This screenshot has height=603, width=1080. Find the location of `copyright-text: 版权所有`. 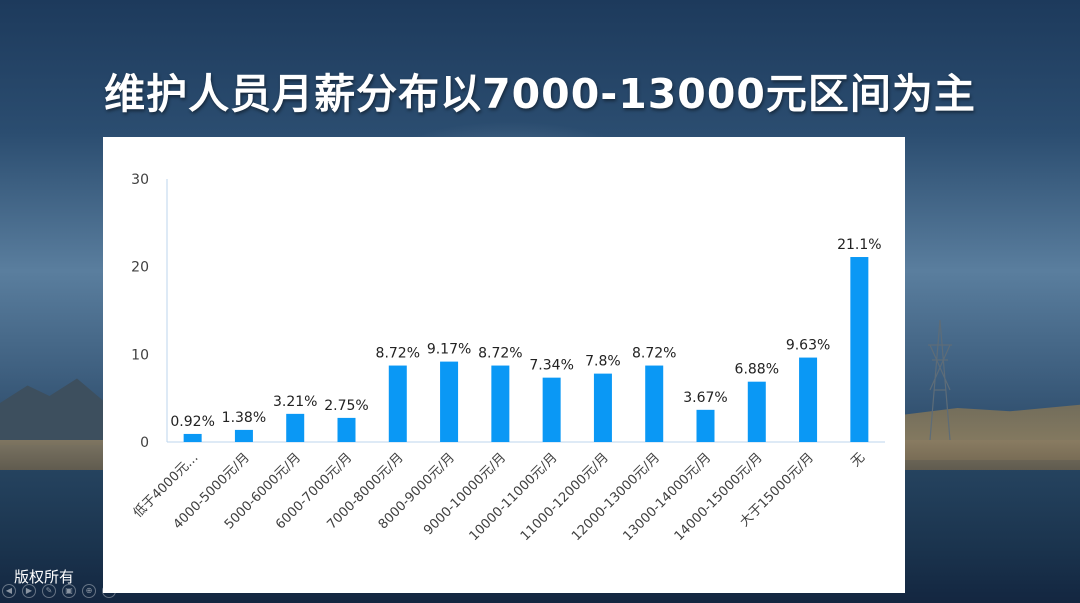

copyright-text: 版权所有 is located at coordinates (44, 577).